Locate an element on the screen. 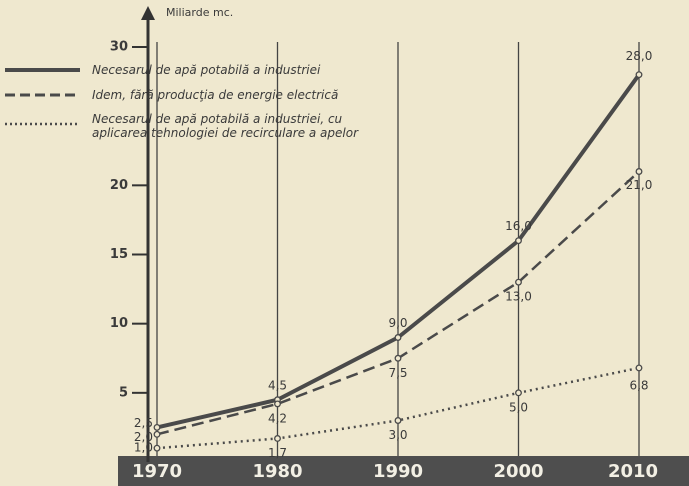 Image resolution: width=689 pixels, height=486 pixels. value-label: 13,0 is located at coordinates (518, 297).